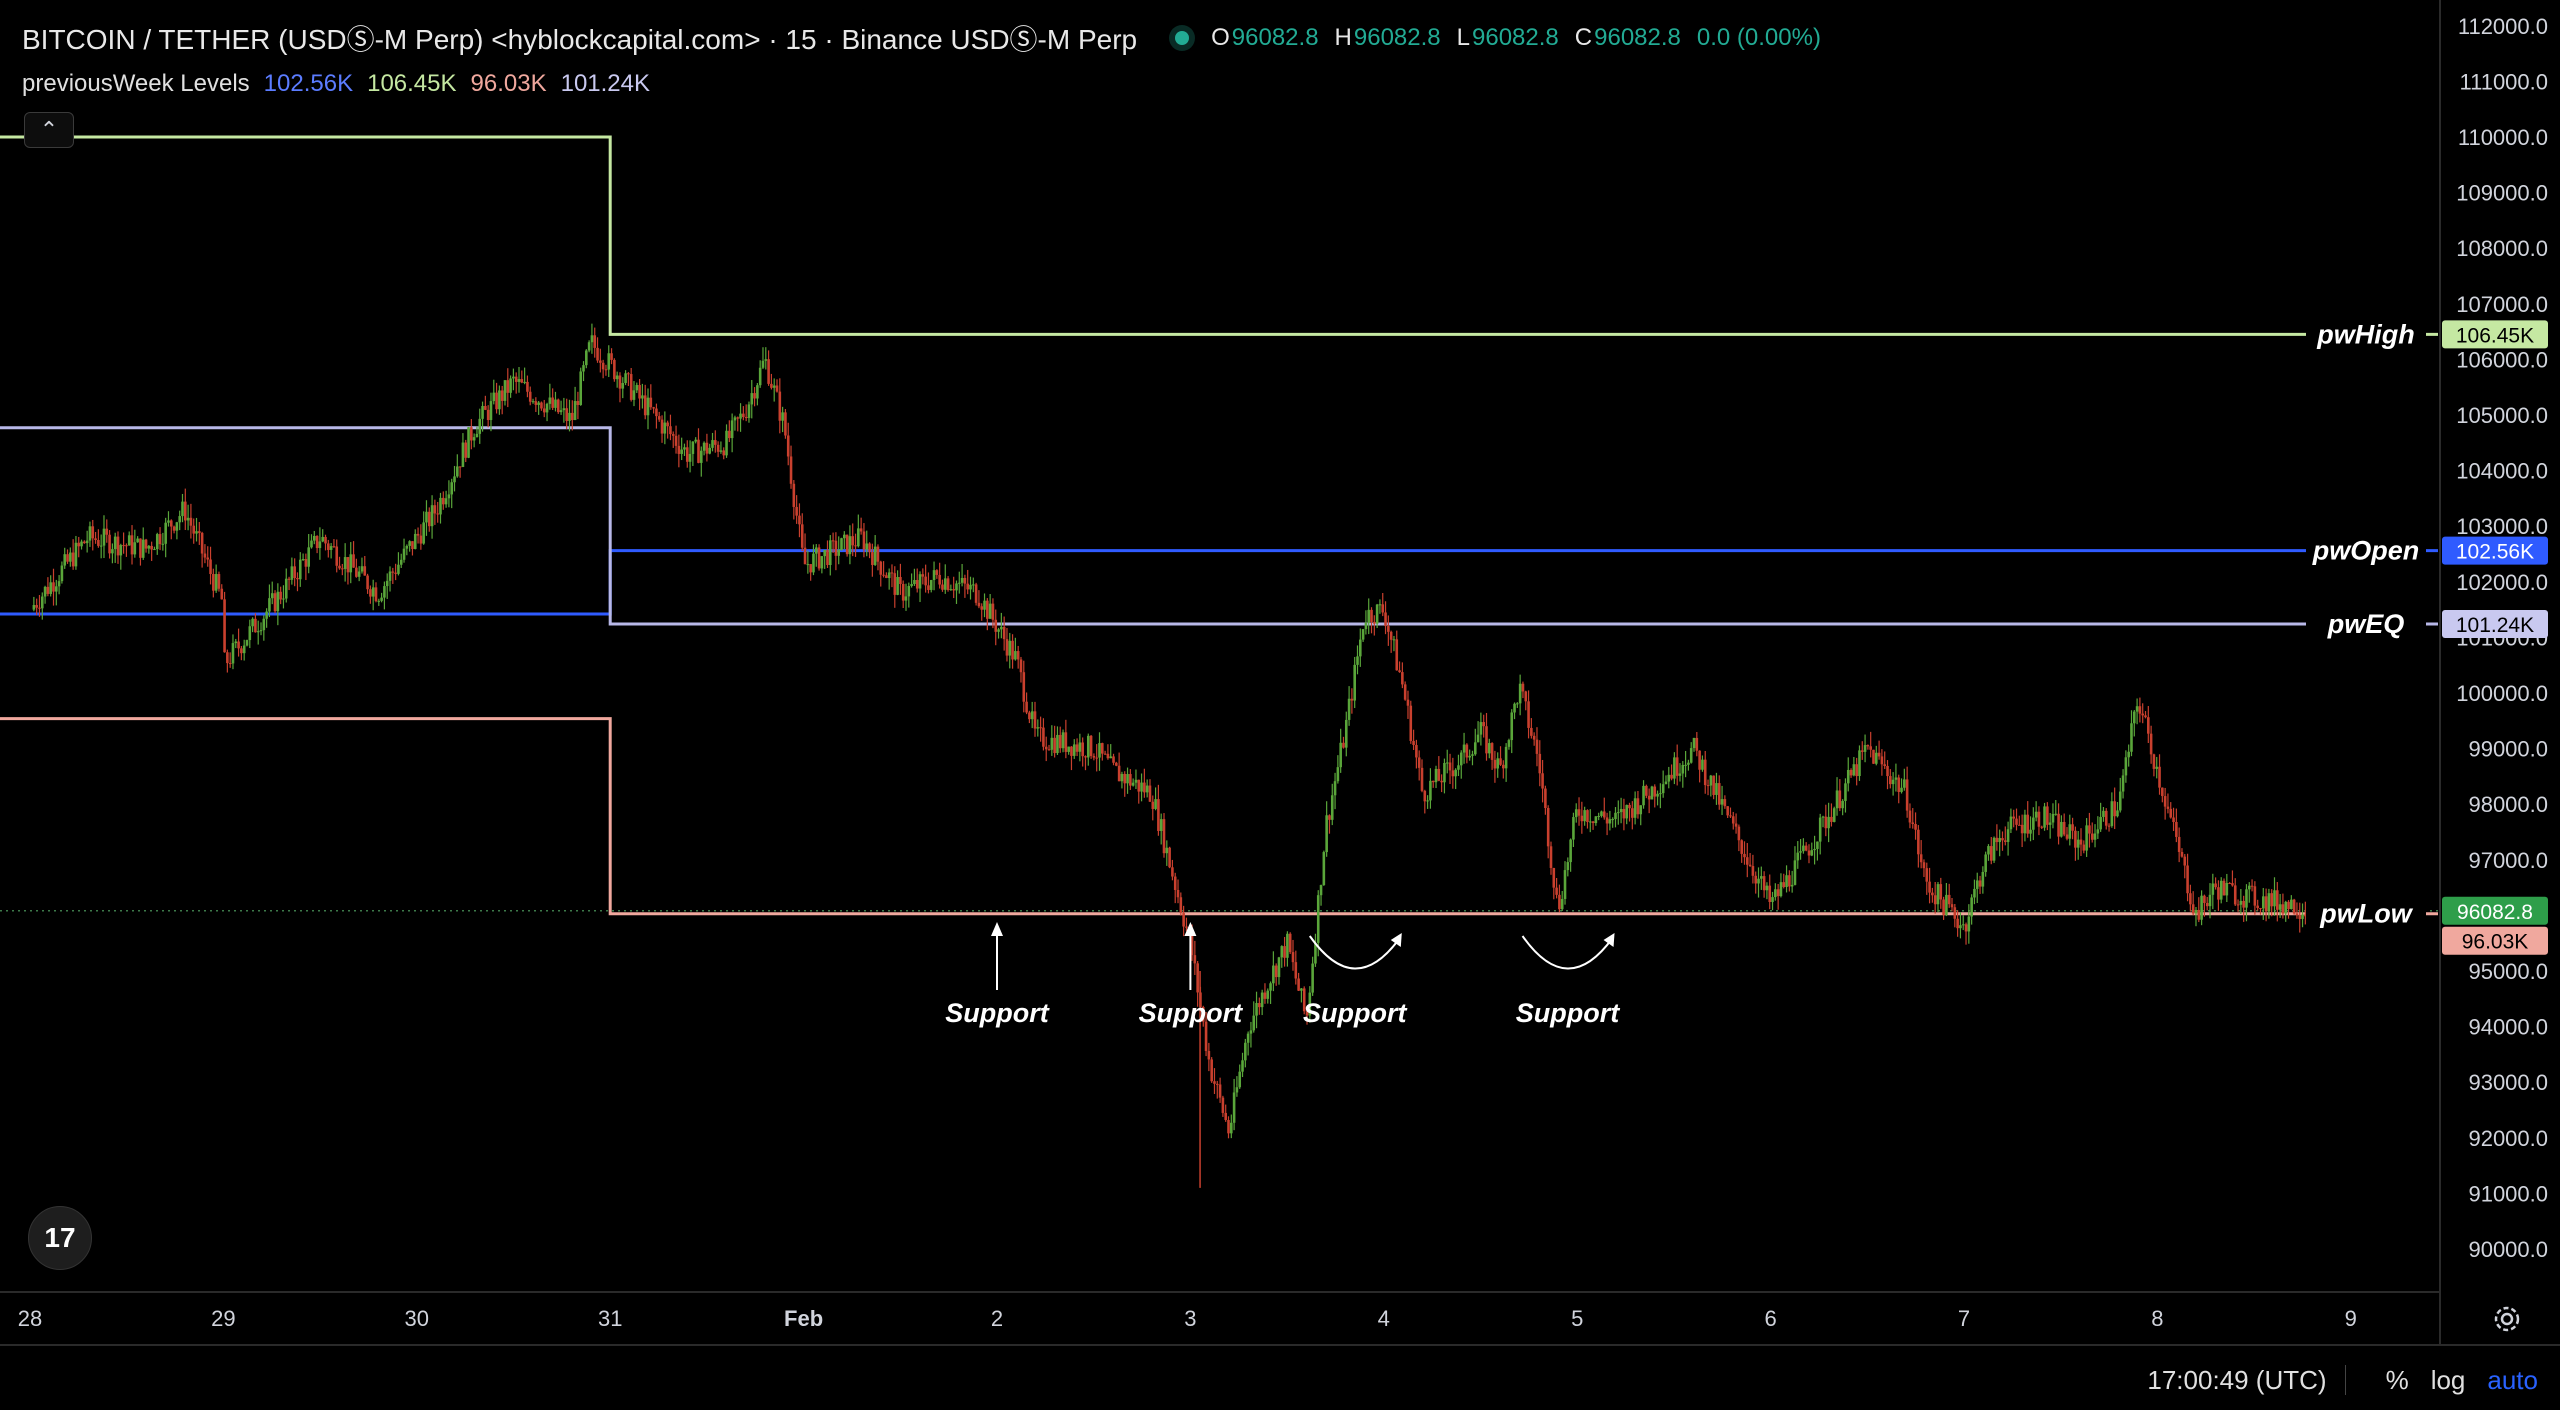  I want to click on indicator-name: previousWeek Levels, so click(136, 83).